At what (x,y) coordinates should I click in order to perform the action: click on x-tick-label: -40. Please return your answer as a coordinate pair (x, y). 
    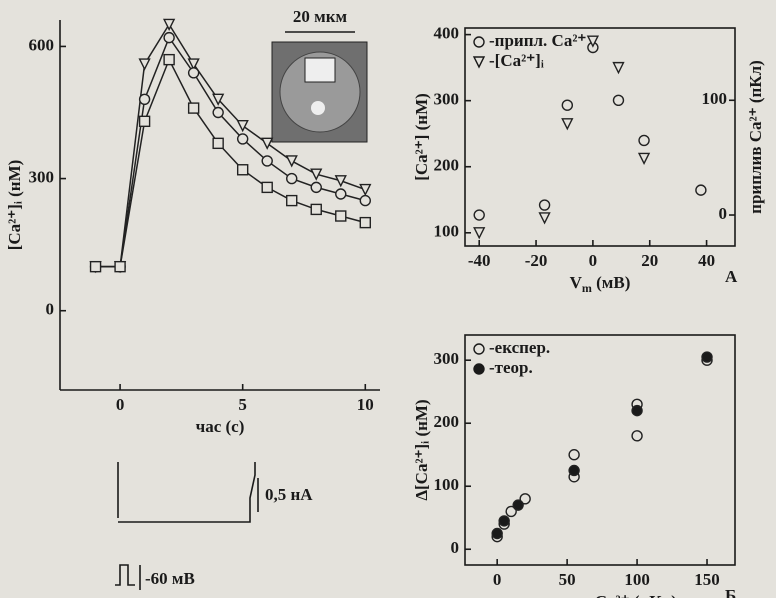
    Looking at the image, I should click on (479, 260).